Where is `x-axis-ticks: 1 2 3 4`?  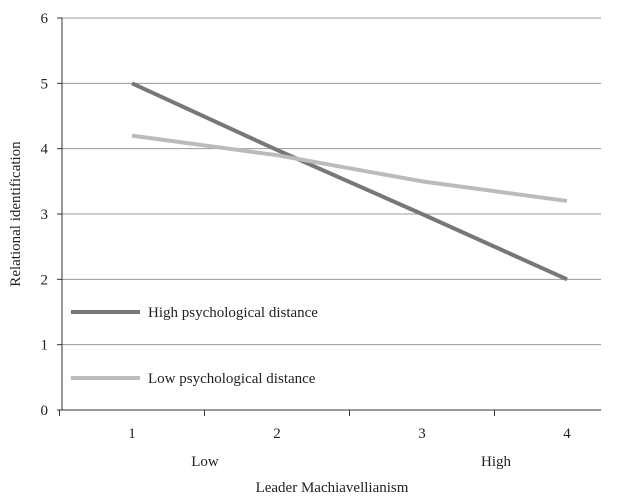 x-axis-ticks: 1 2 3 4 is located at coordinates (315, 426).